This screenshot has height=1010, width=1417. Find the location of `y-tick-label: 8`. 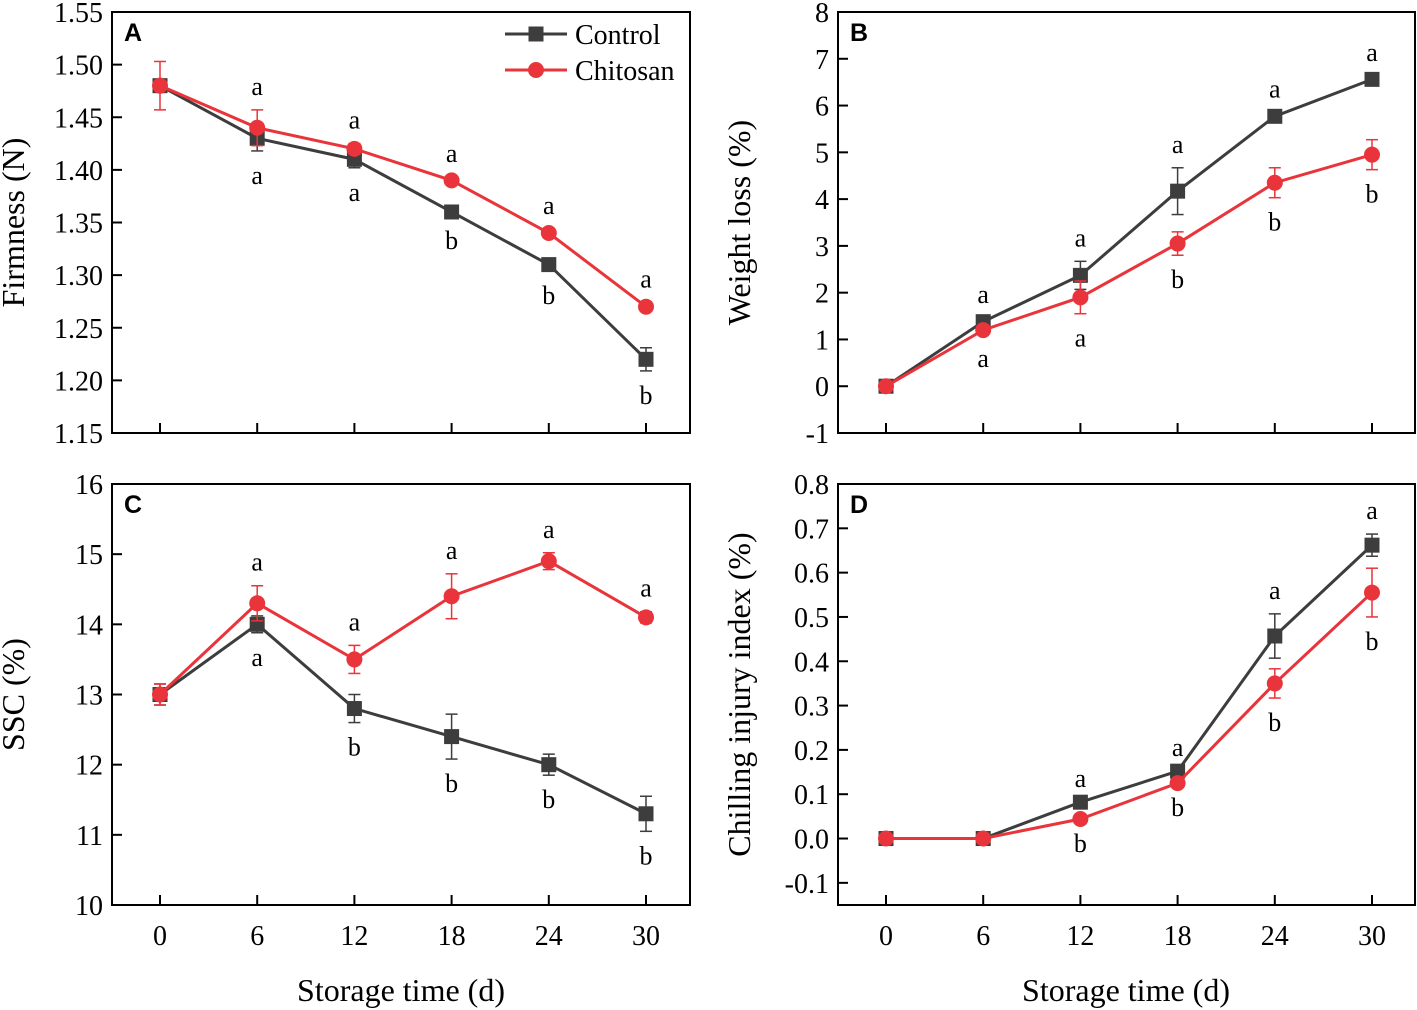

y-tick-label: 8 is located at coordinates (822, 14).